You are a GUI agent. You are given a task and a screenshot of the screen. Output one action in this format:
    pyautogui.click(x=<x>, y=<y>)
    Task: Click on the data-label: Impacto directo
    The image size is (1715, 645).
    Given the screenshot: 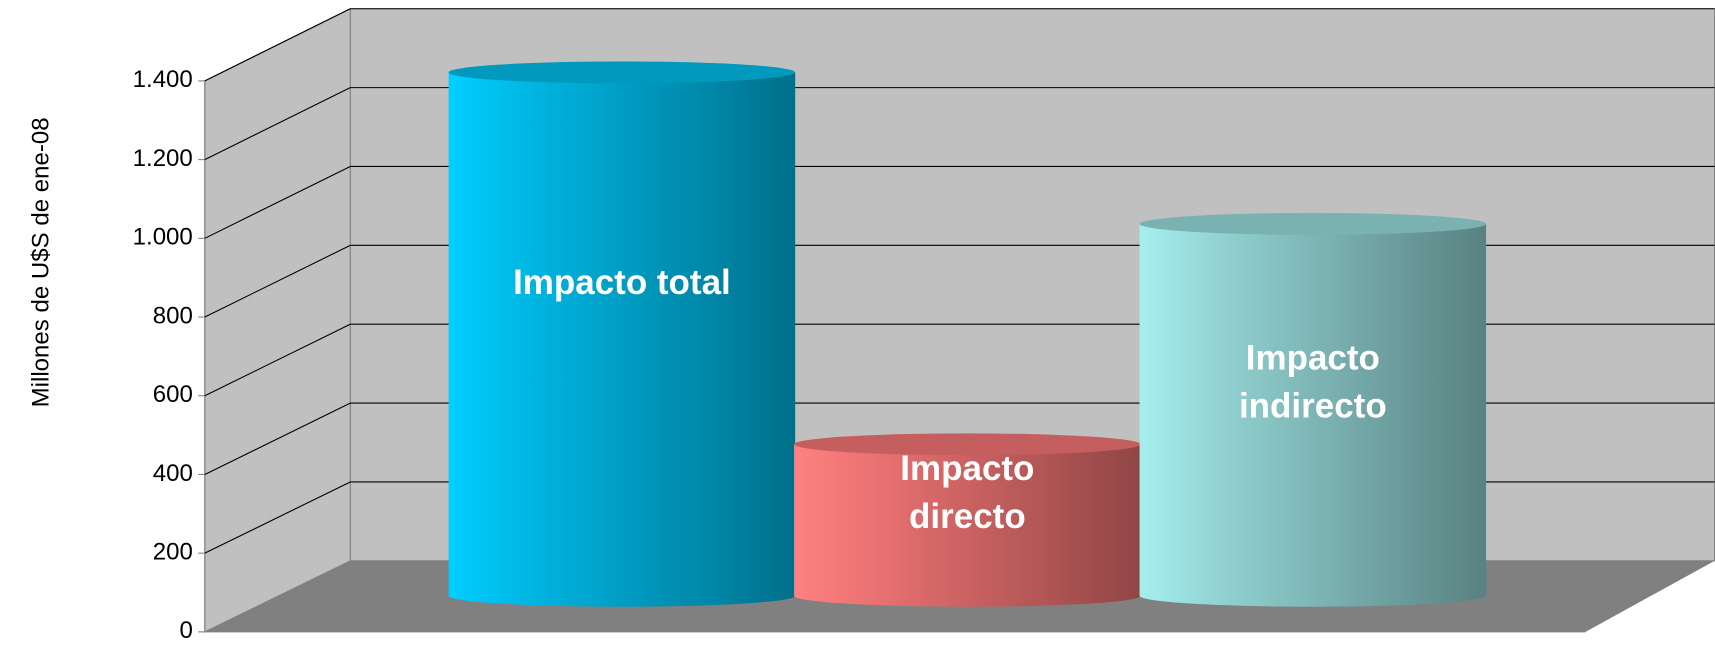 What is the action you would take?
    pyautogui.click(x=967, y=491)
    